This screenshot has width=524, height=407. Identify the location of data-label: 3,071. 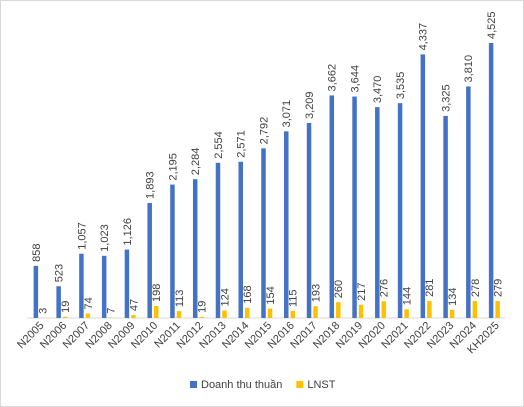
(287, 114).